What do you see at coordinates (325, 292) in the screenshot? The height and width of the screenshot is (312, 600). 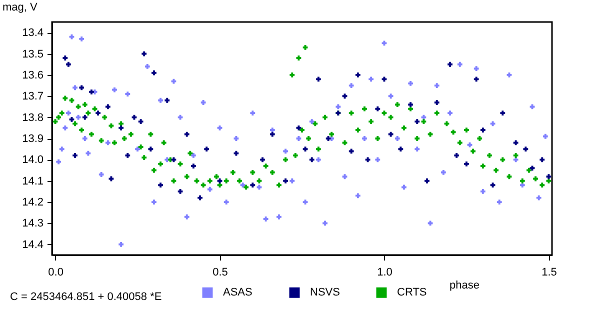 I see `legend-label: NSVS` at bounding box center [325, 292].